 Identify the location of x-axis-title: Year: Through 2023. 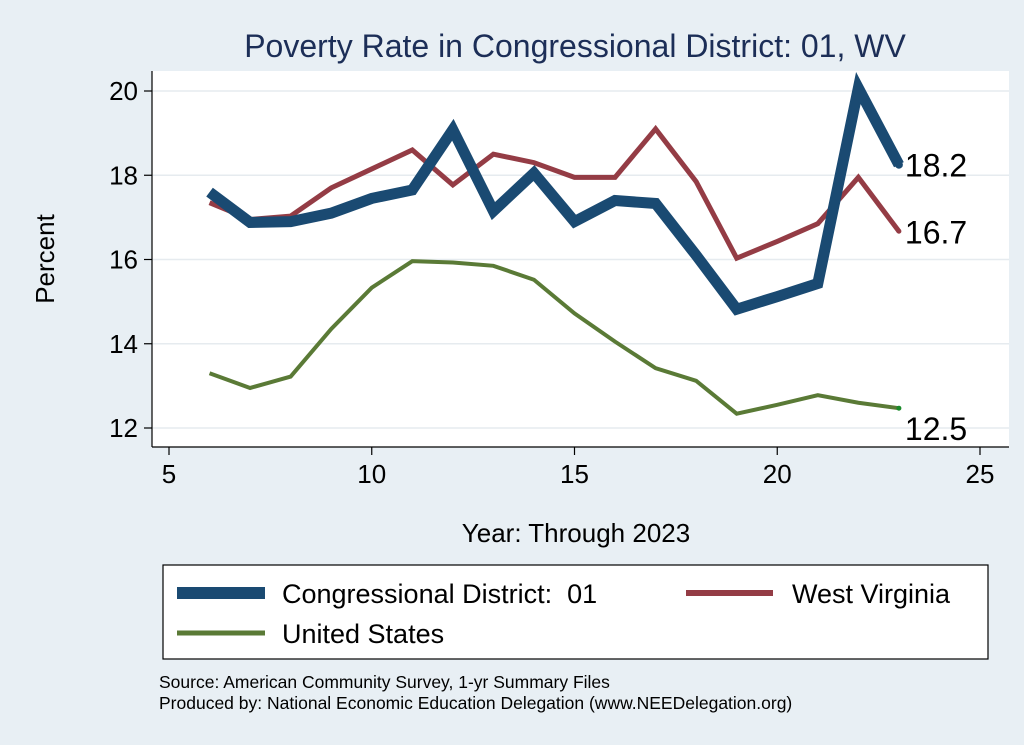
(576, 533).